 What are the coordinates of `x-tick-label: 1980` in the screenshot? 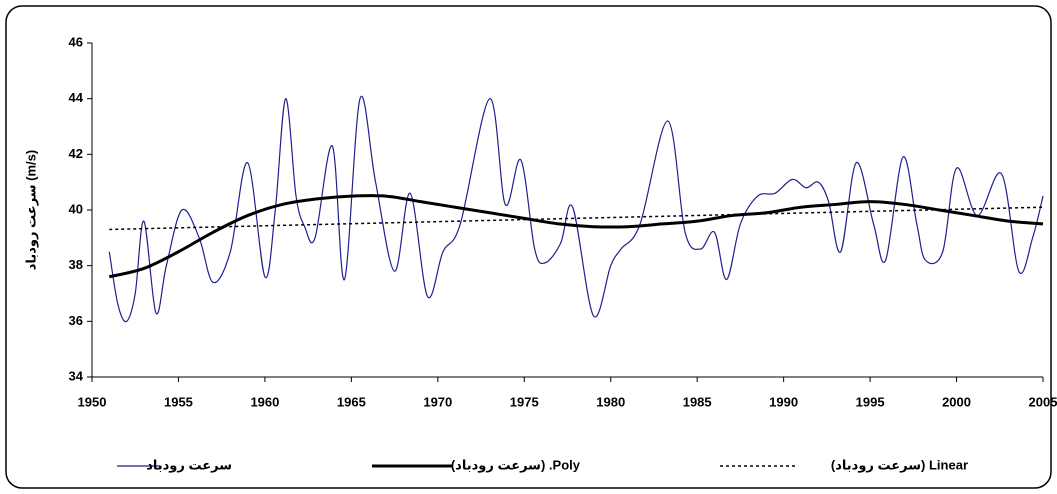 It's located at (610, 401).